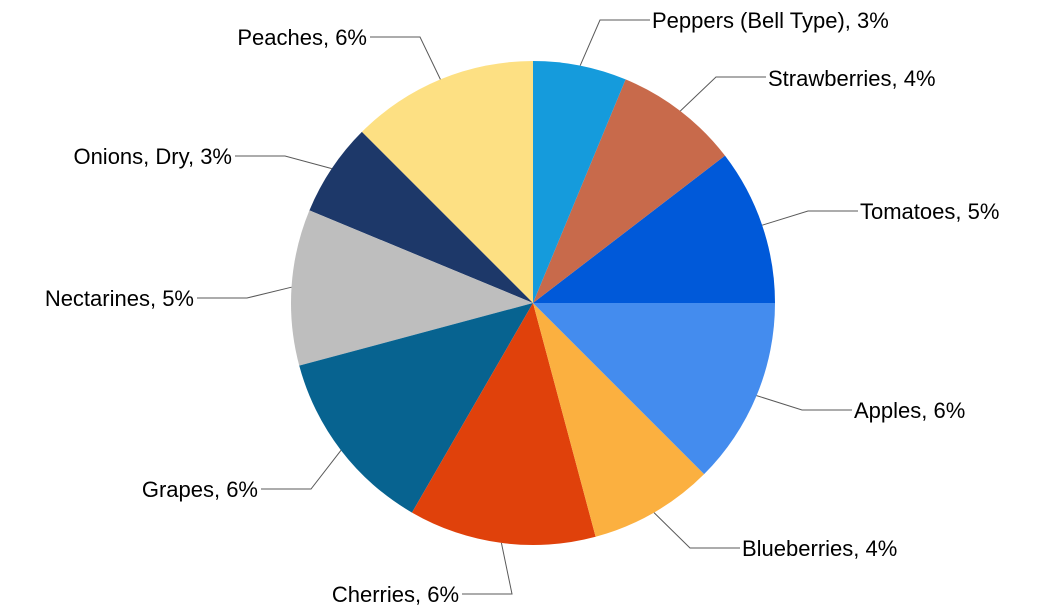 The image size is (1037, 608). I want to click on slice-label-peaches: Peaches, 6%, so click(302, 37).